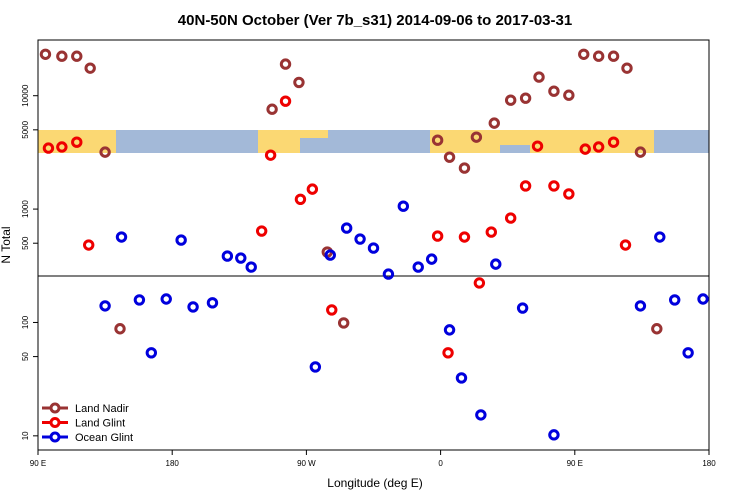 The height and width of the screenshot is (500, 750). What do you see at coordinates (373, 141) in the screenshot?
I see `map-strip` at bounding box center [373, 141].